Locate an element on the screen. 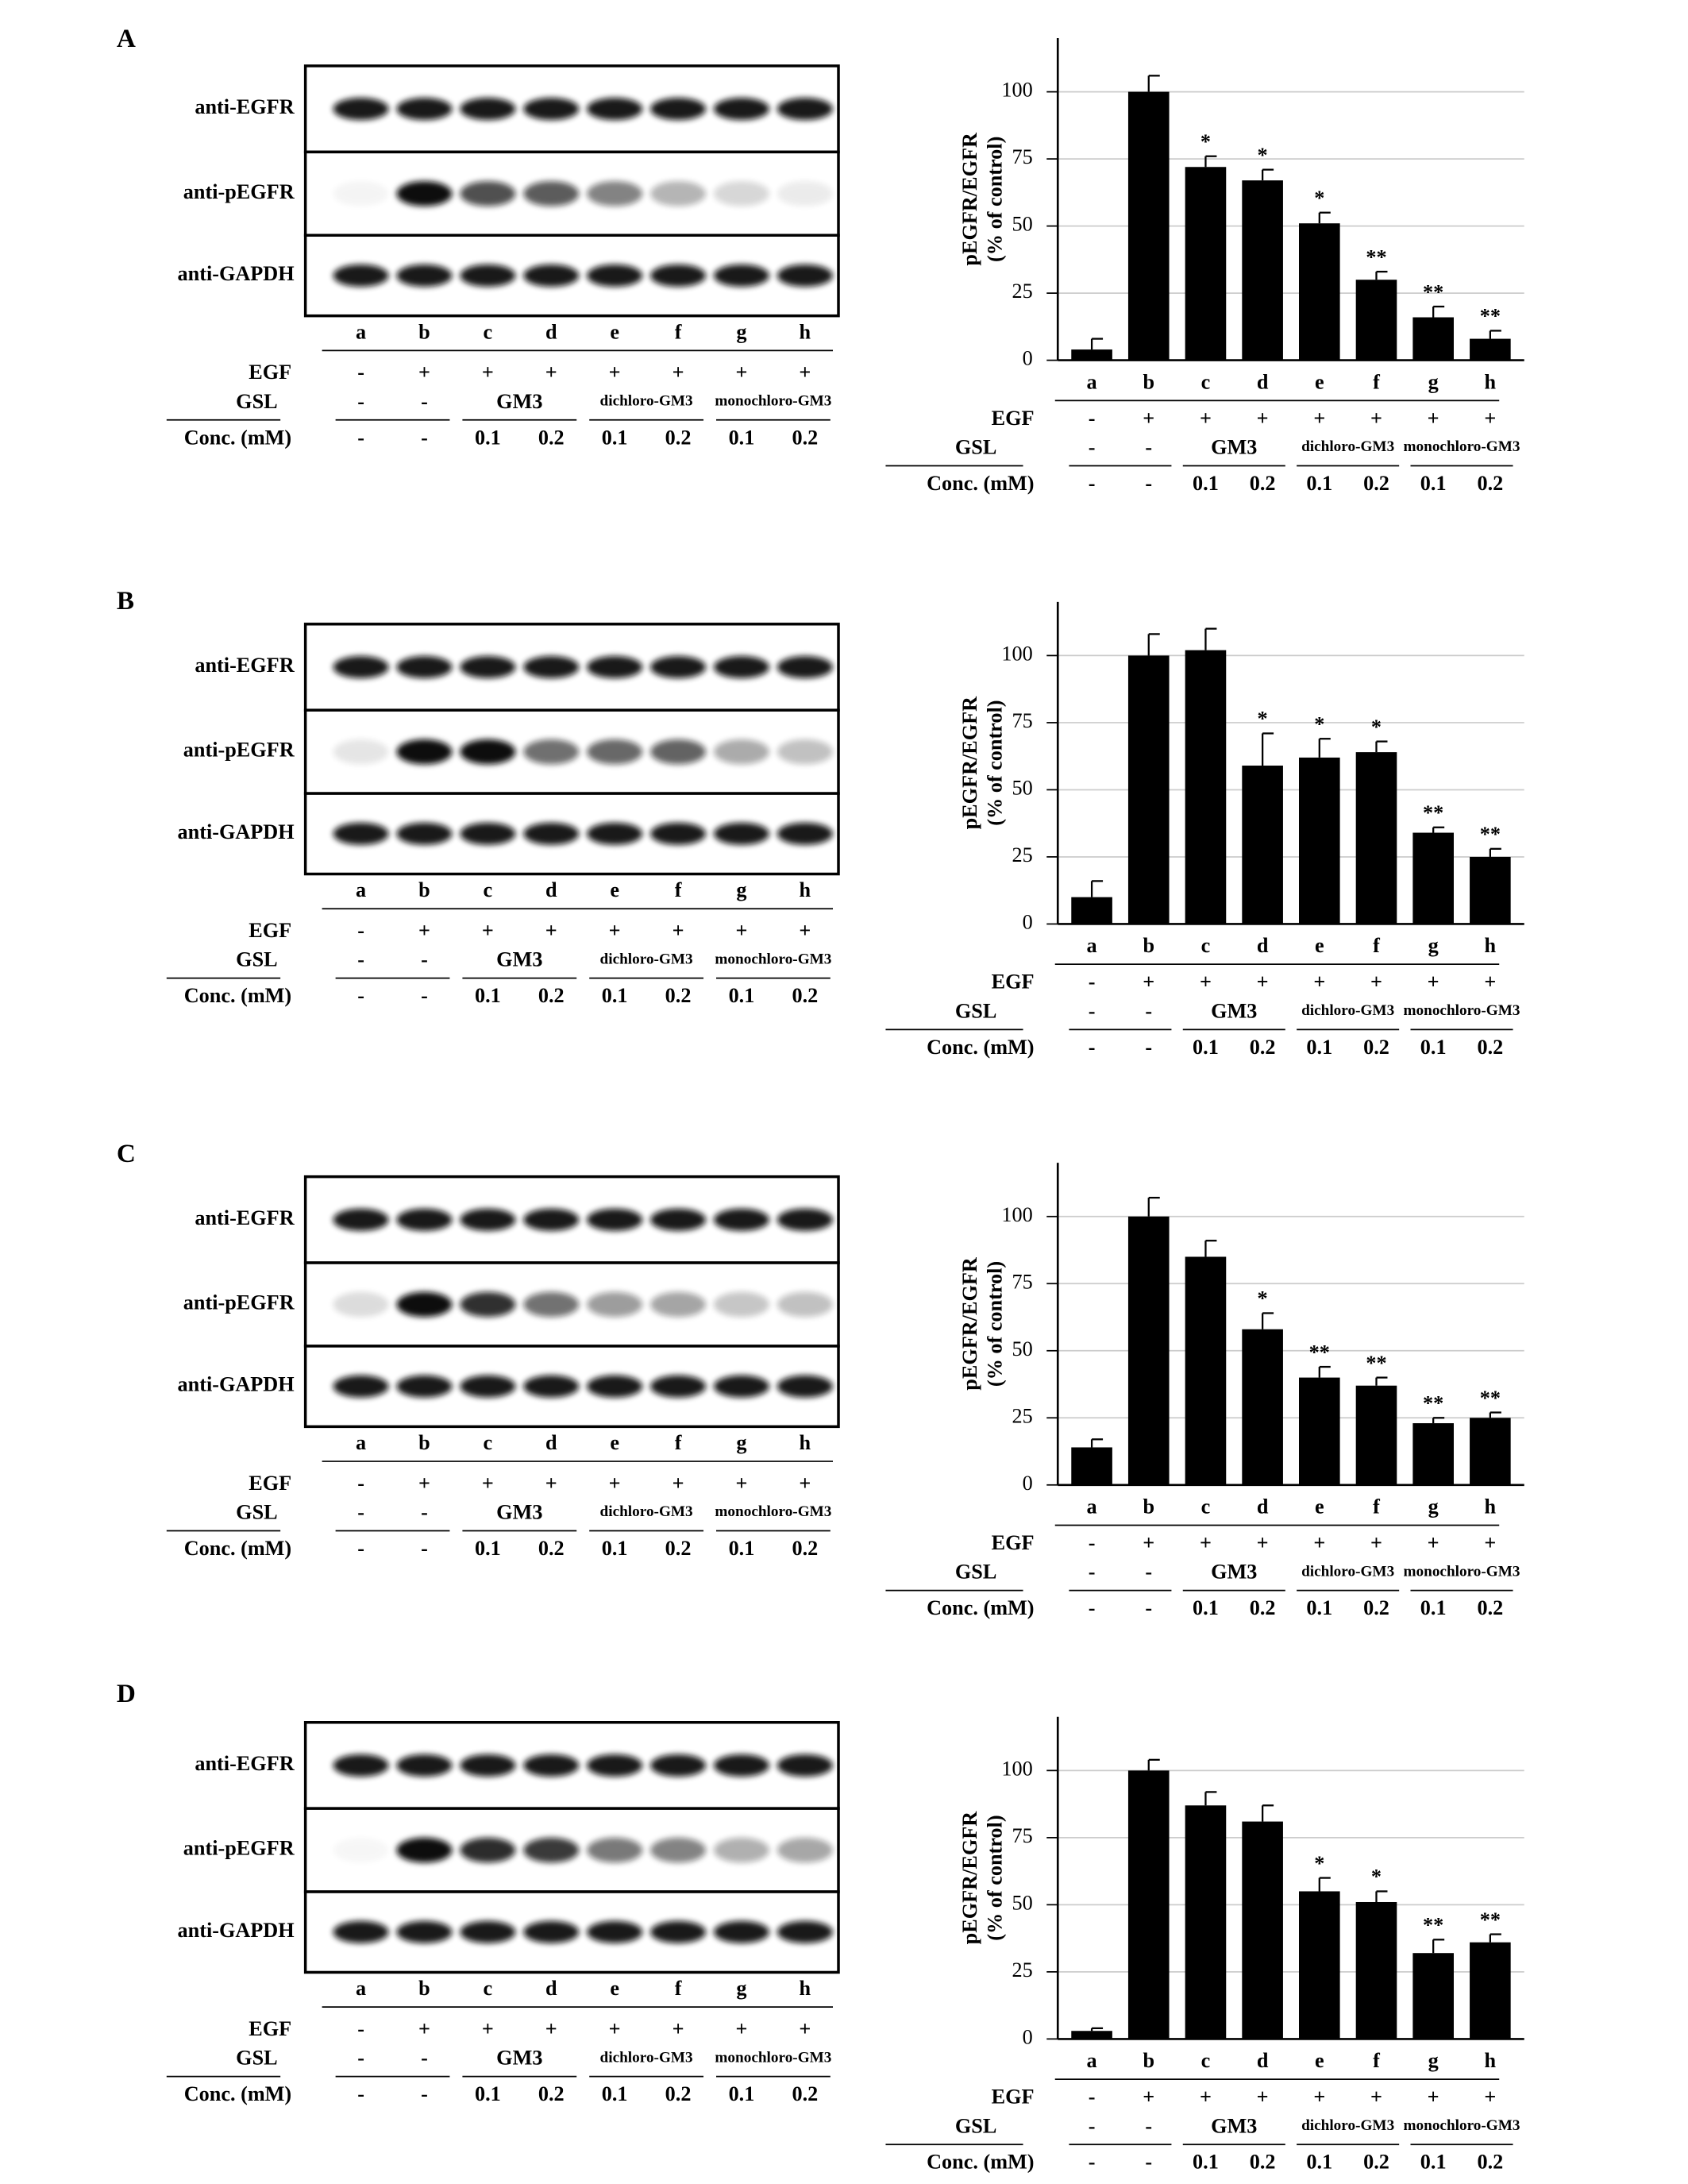 The width and height of the screenshot is (1688, 2184). y-axis-label: (% of control) is located at coordinates (994, 199).